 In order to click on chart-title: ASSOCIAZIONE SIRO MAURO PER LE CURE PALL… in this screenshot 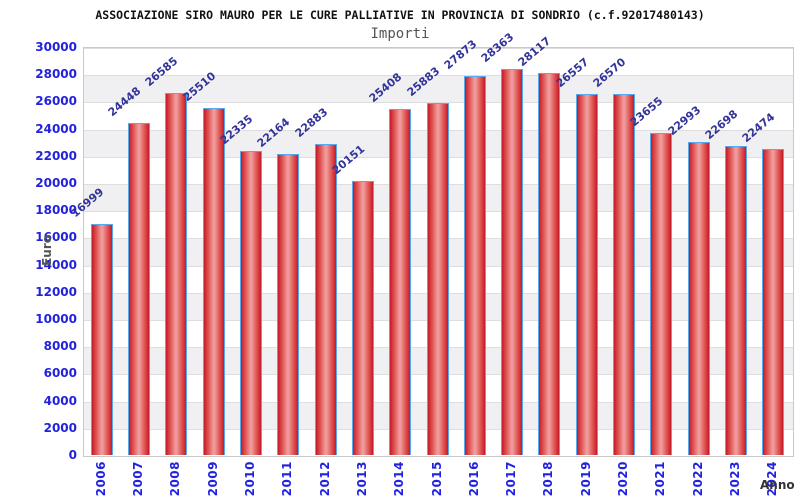, I will do `click(400, 15)`.